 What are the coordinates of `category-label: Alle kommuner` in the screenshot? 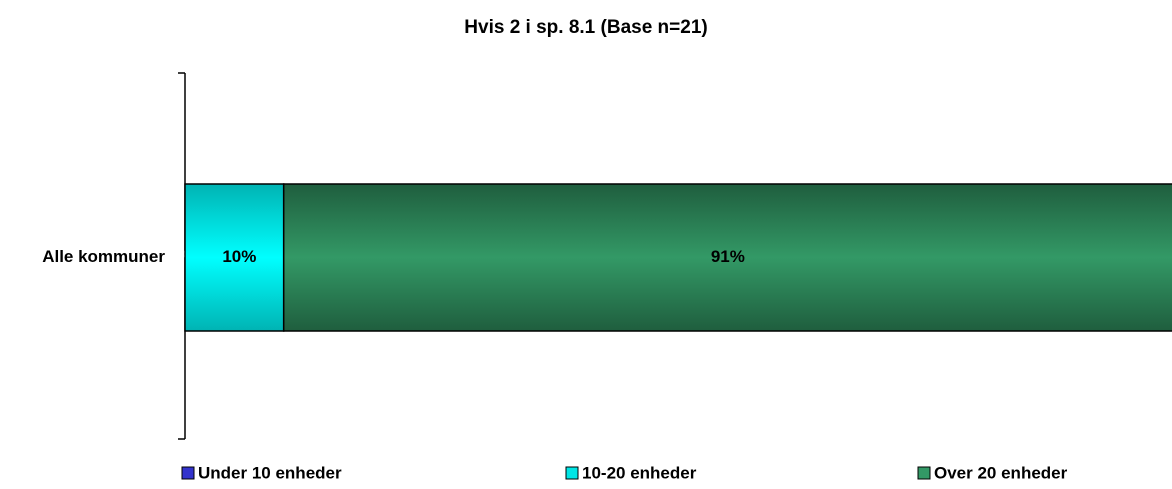 It's located at (103, 256).